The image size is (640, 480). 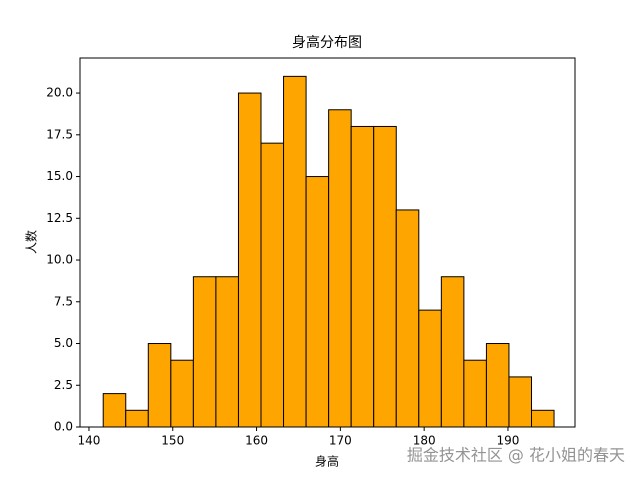 I want to click on y-axis-label: 人数, so click(x=31, y=242).